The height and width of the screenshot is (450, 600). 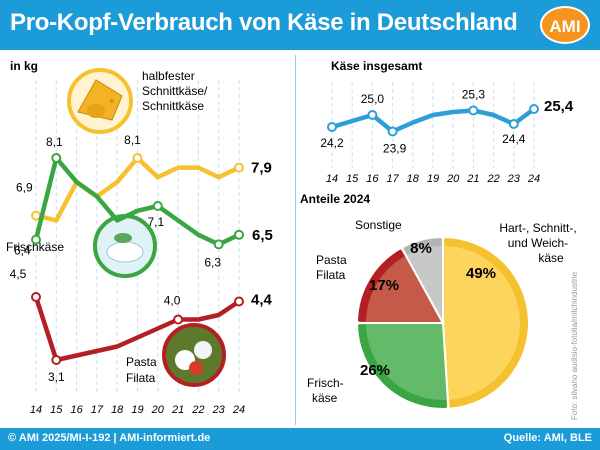 I want to click on footer-left: © AMI 2025/MI-I-192 | AMI-informiert.de, so click(x=109, y=438).